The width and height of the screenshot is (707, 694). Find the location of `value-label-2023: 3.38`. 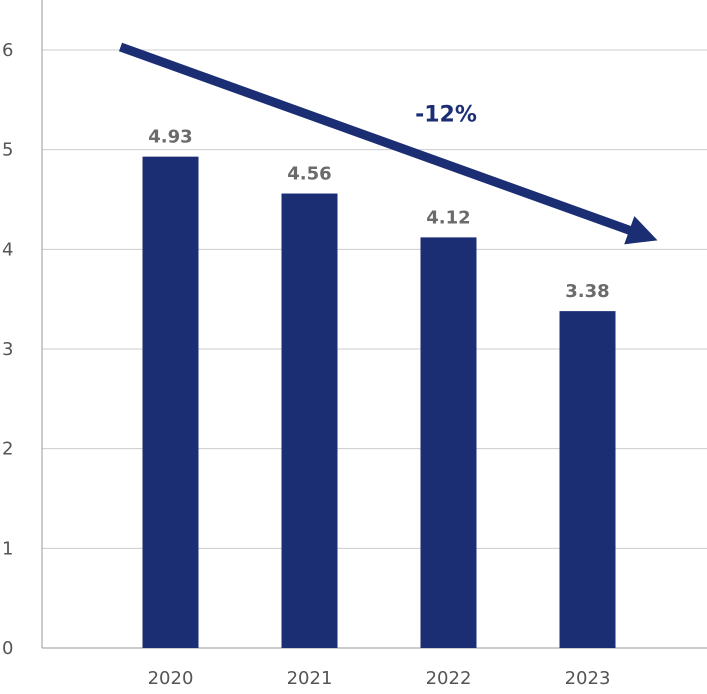

value-label-2023: 3.38 is located at coordinates (587, 291).